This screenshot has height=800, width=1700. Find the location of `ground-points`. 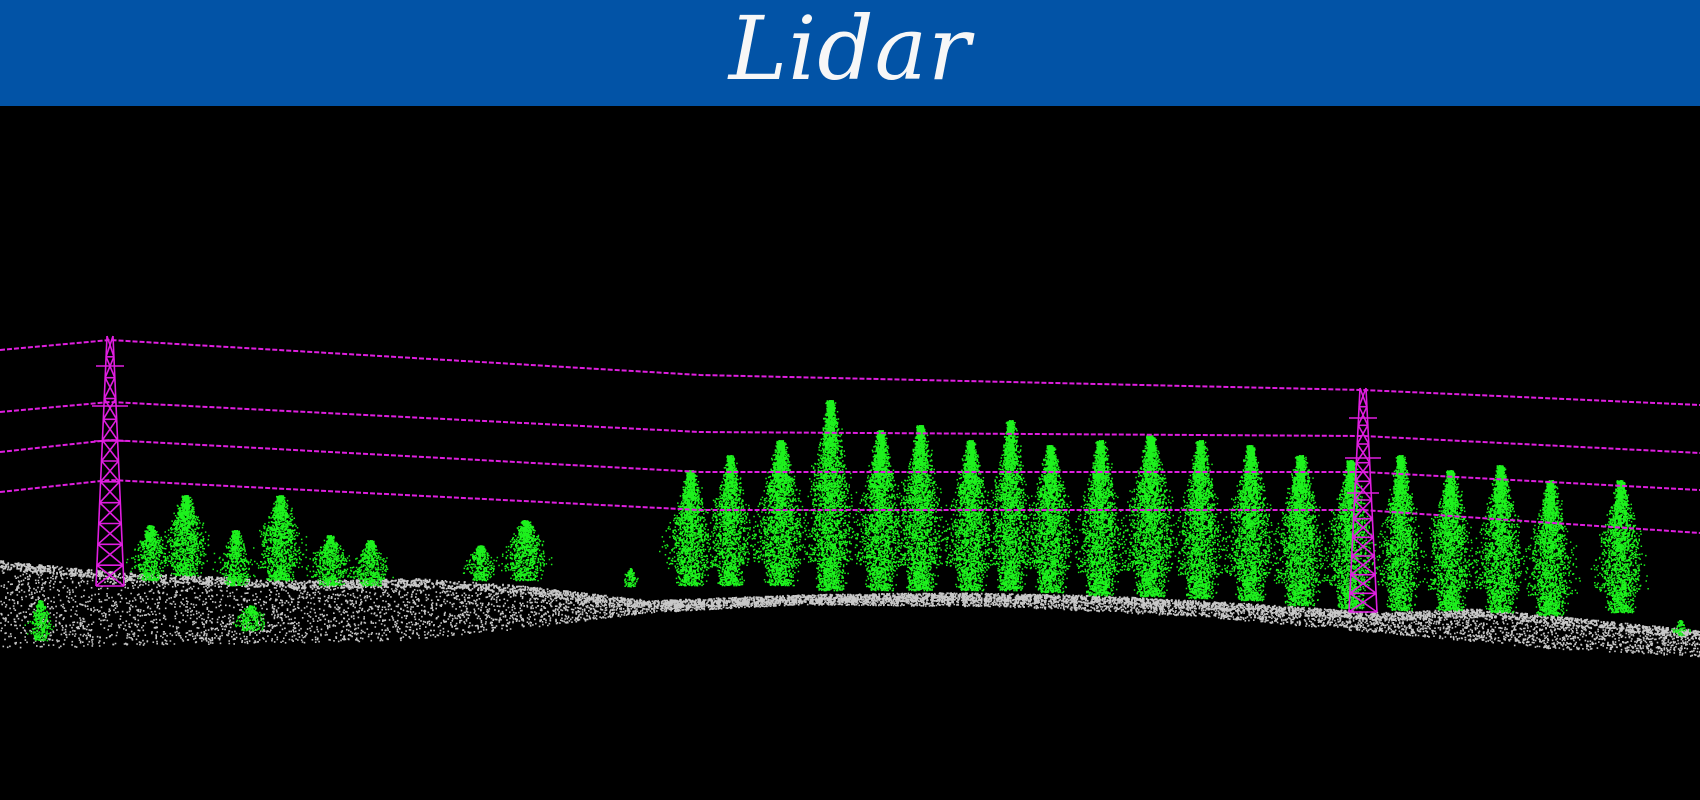

ground-points is located at coordinates (850, 609).